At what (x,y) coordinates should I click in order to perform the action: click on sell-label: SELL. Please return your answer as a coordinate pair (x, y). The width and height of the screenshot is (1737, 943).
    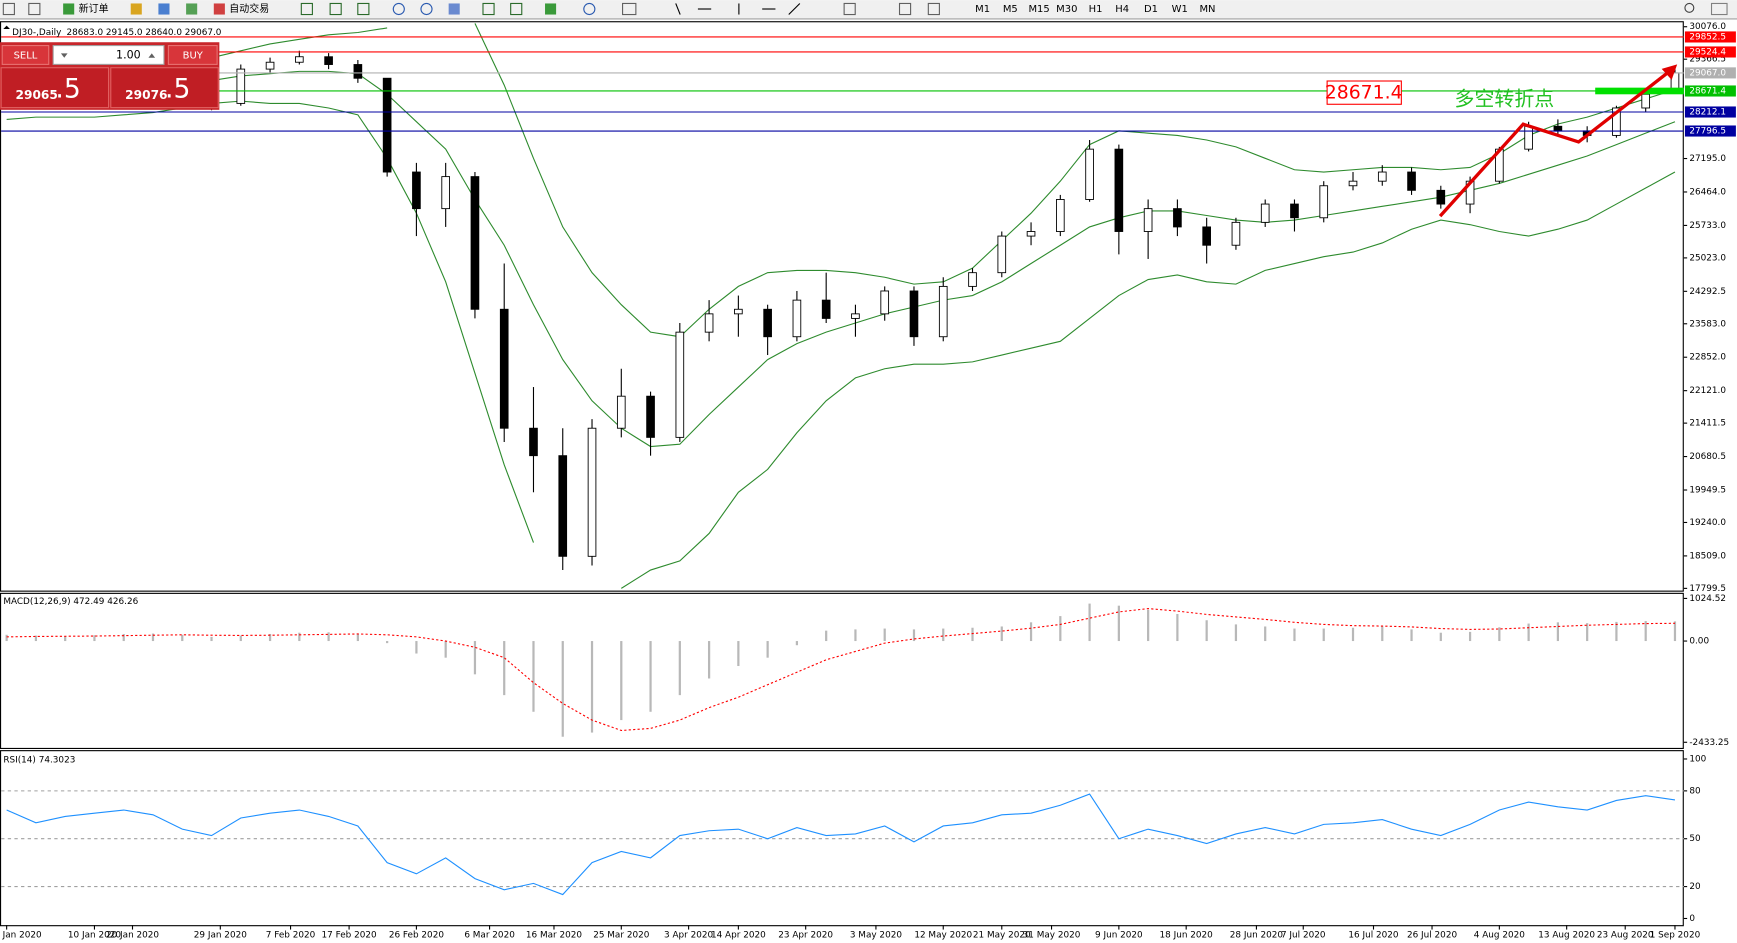
    Looking at the image, I should click on (26, 56).